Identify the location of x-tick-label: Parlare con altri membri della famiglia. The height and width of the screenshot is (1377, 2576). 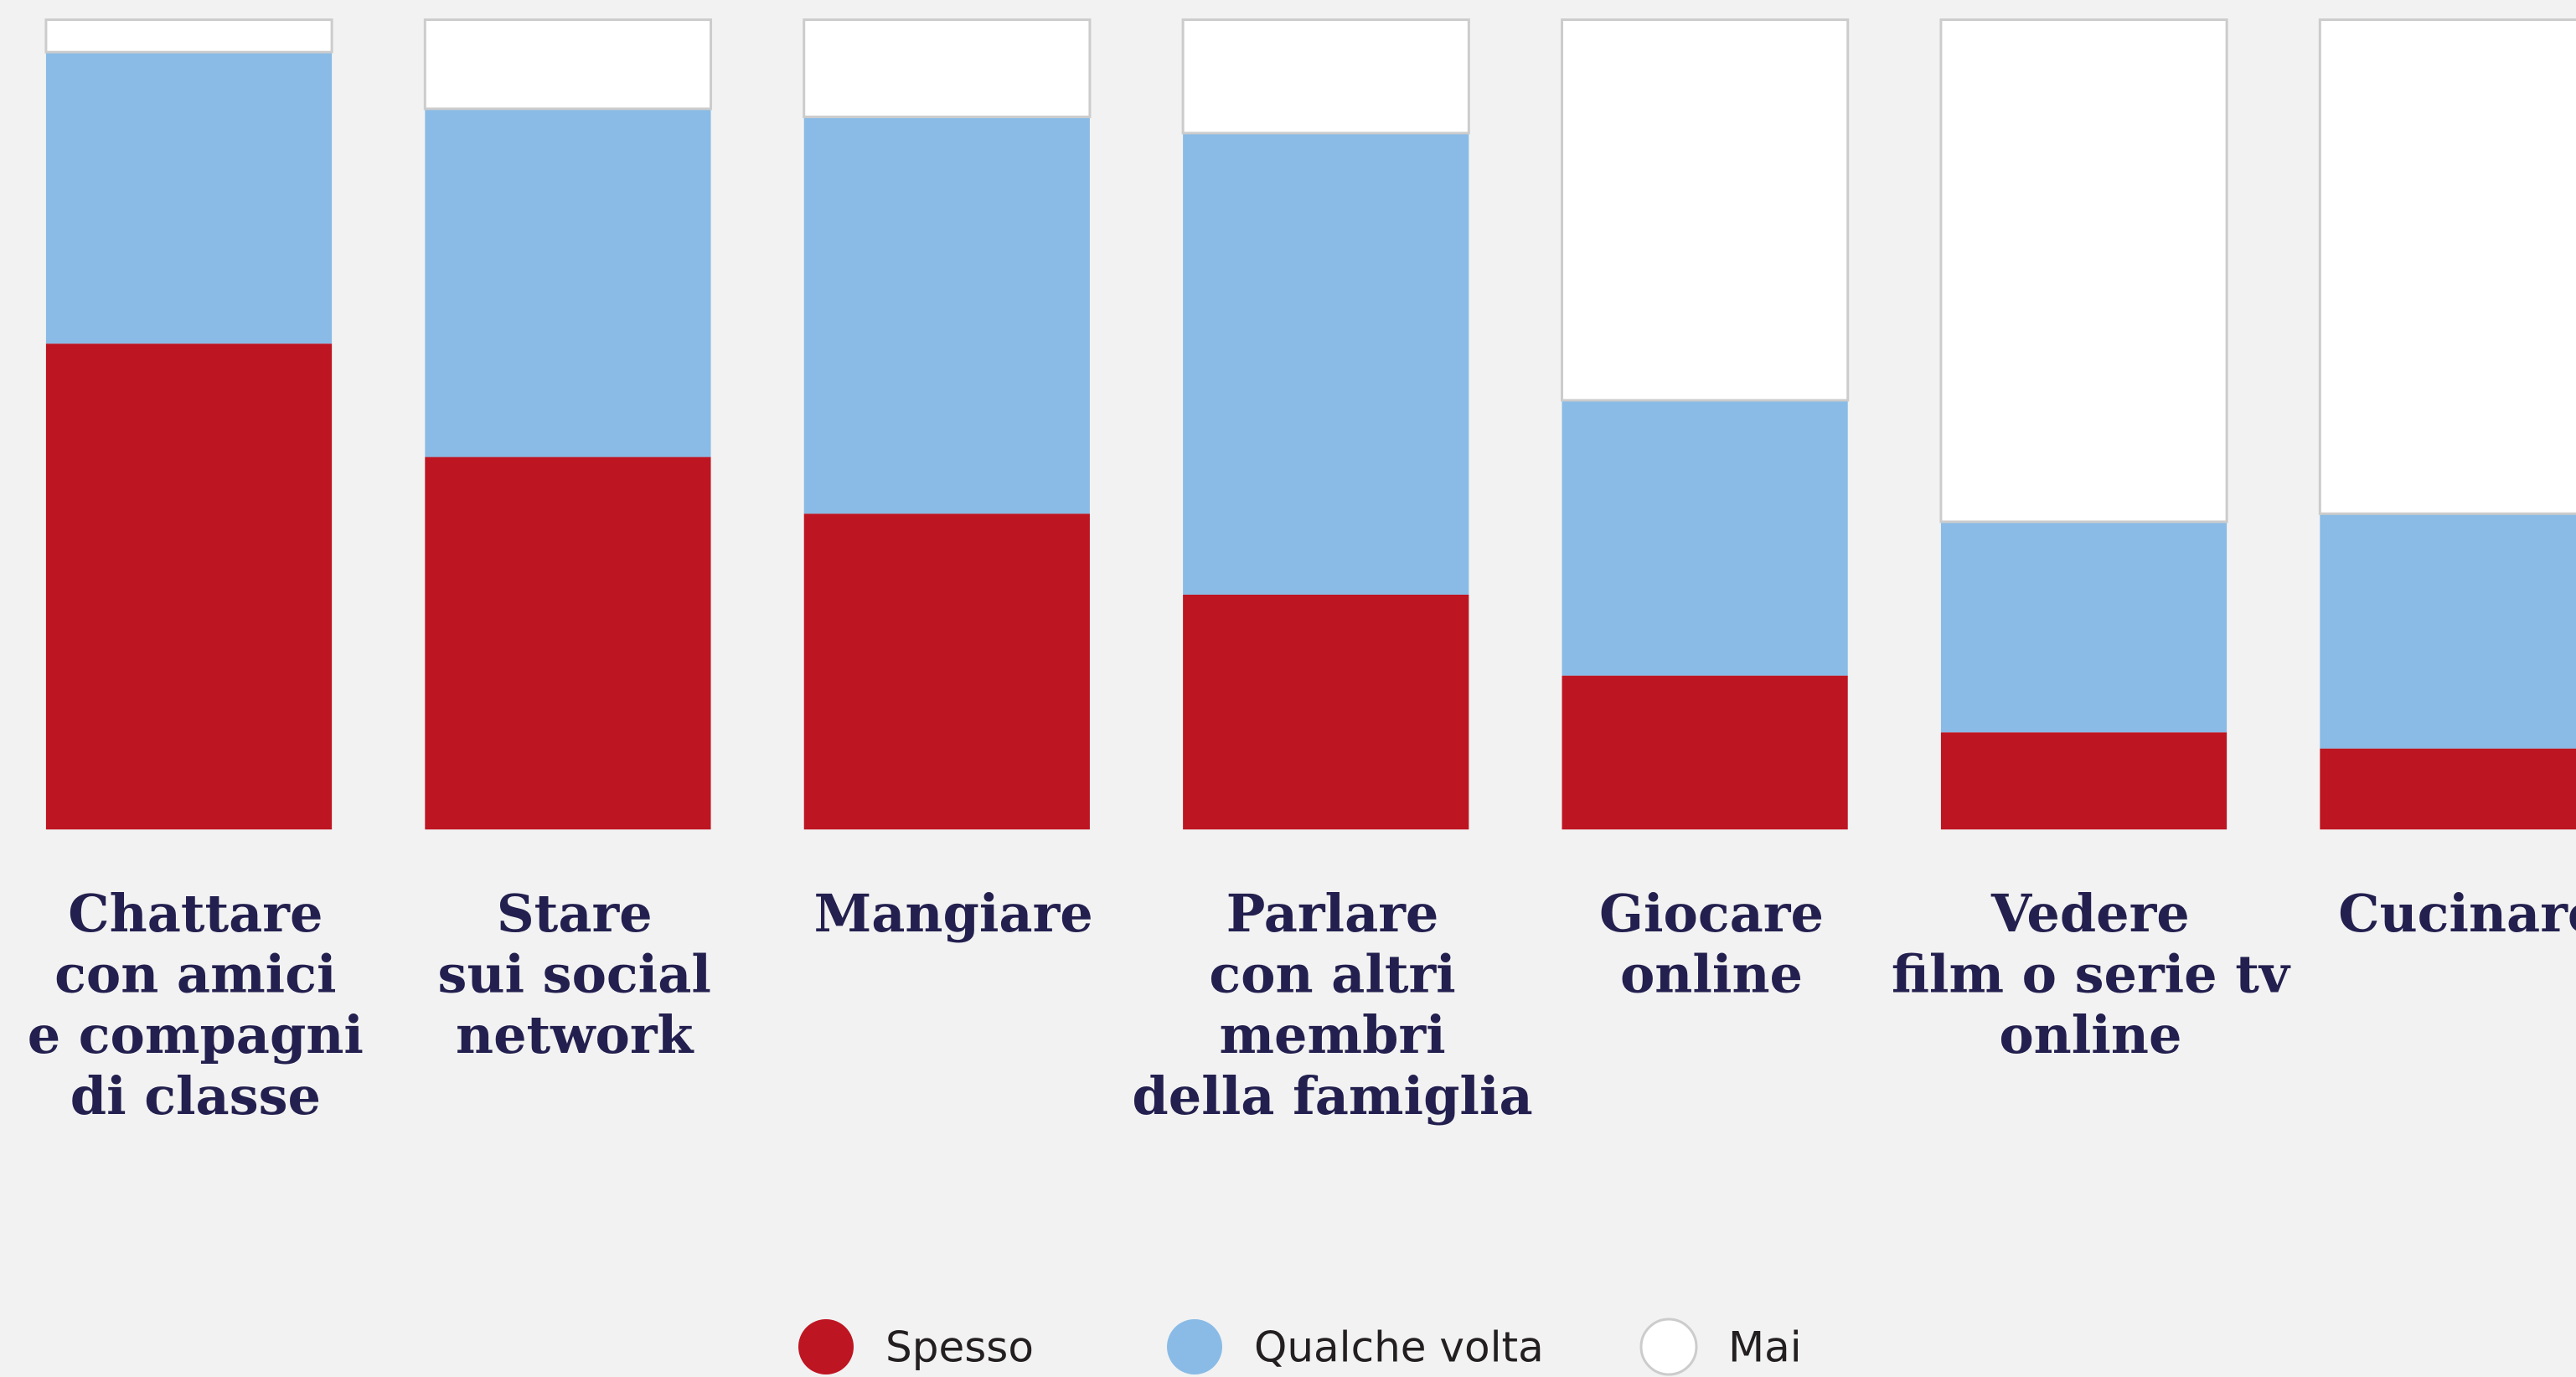
(1332, 1005).